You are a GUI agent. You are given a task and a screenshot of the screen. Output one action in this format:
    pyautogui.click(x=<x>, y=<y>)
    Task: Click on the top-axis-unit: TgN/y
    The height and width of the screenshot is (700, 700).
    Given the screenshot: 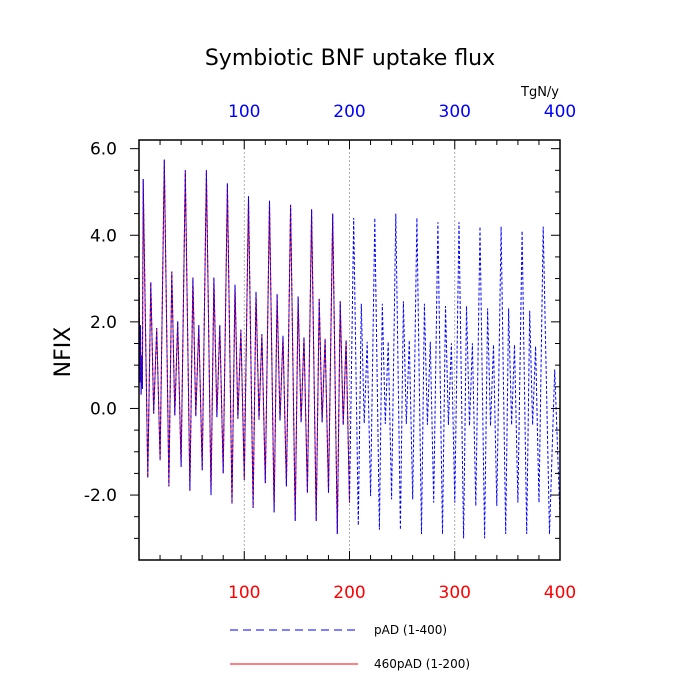 What is the action you would take?
    pyautogui.click(x=539, y=92)
    